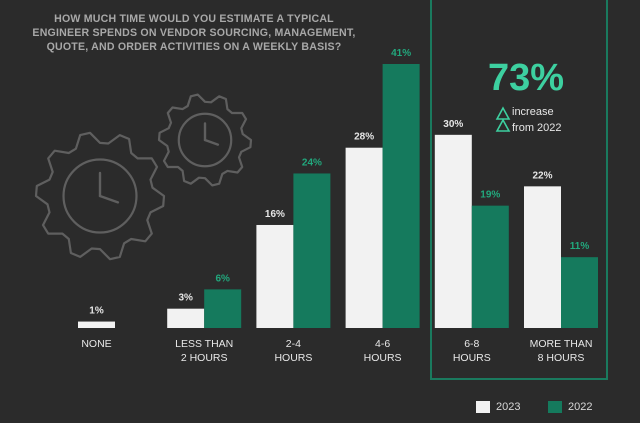  What do you see at coordinates (204, 344) in the screenshot?
I see `category-label: LESS THAN` at bounding box center [204, 344].